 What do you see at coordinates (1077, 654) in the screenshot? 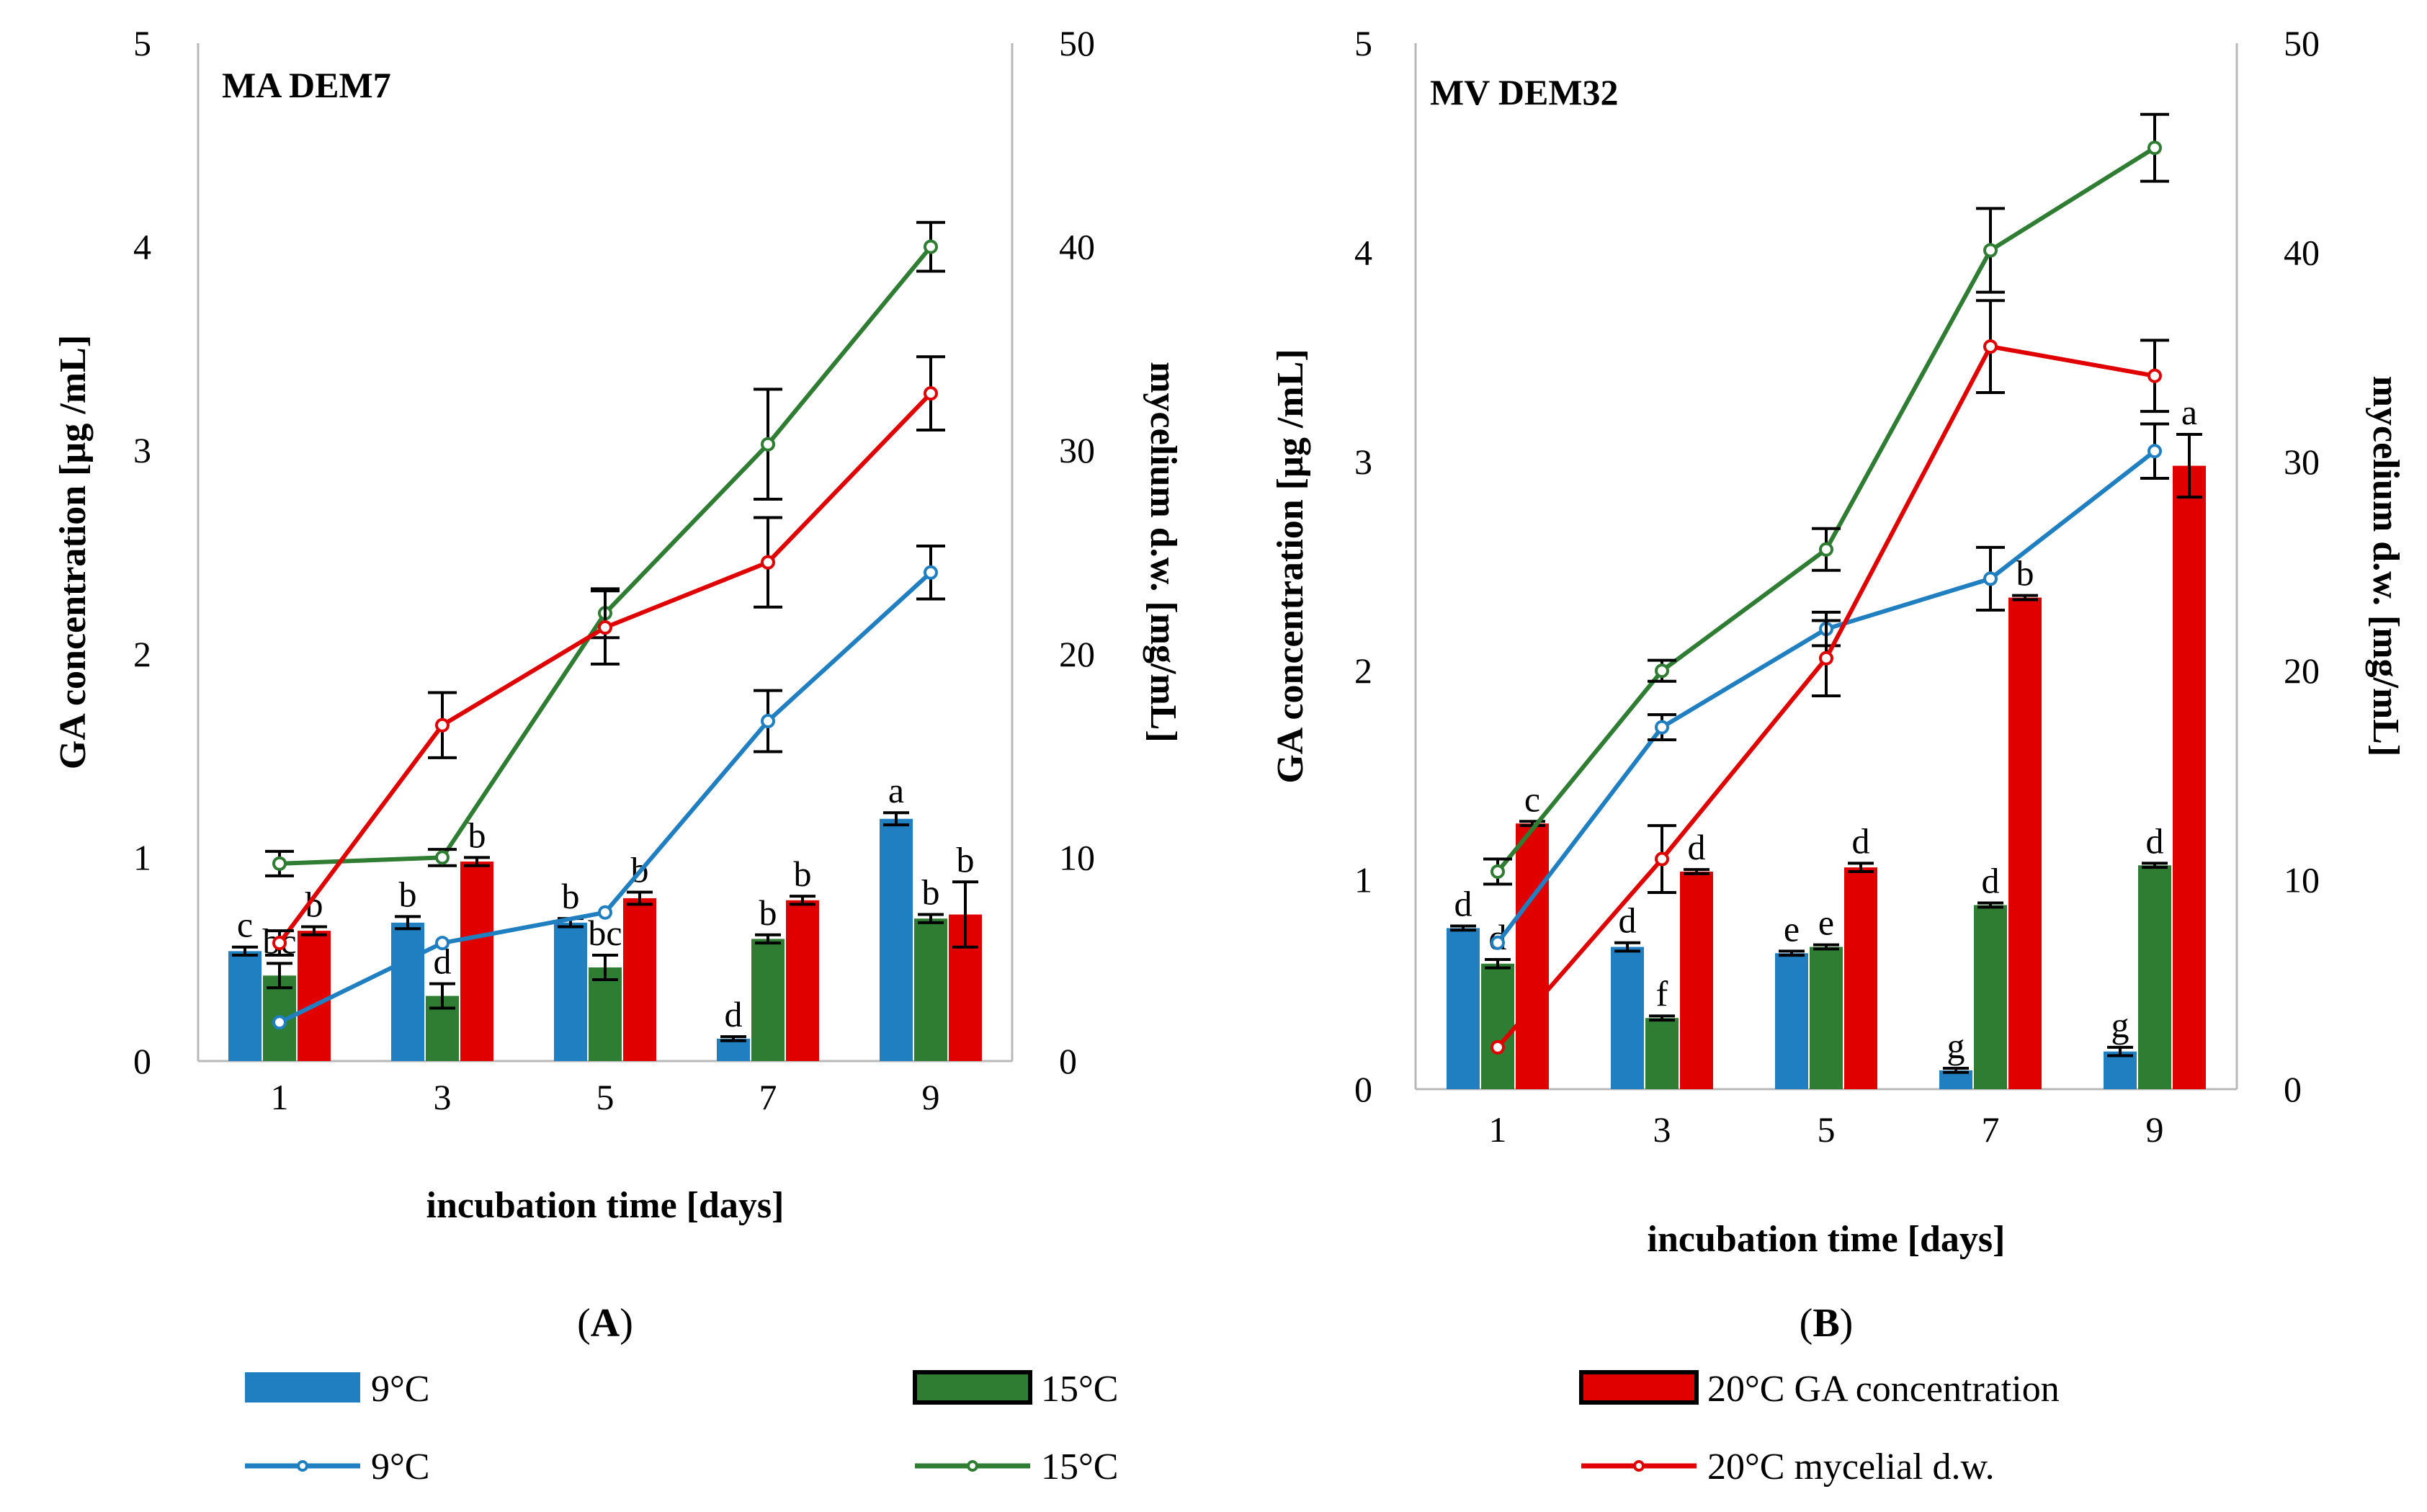
I see `y2-tick-label: 20` at bounding box center [1077, 654].